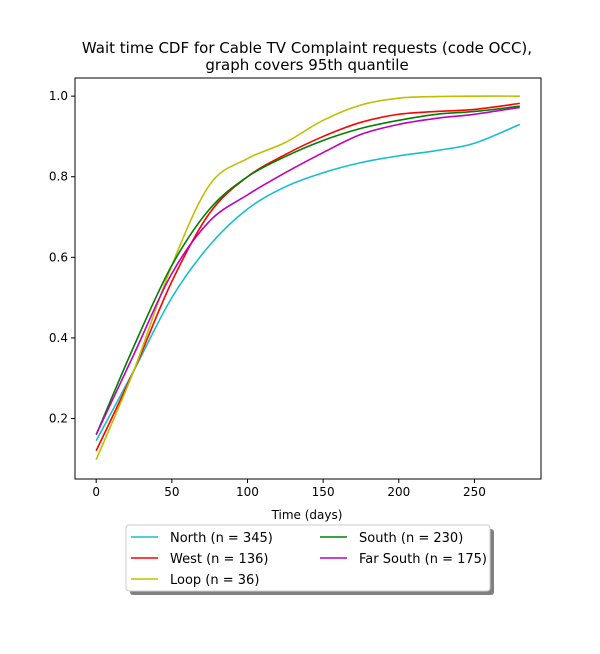 The image size is (600, 654). What do you see at coordinates (307, 515) in the screenshot?
I see `x-axis-label: Time (days)` at bounding box center [307, 515].